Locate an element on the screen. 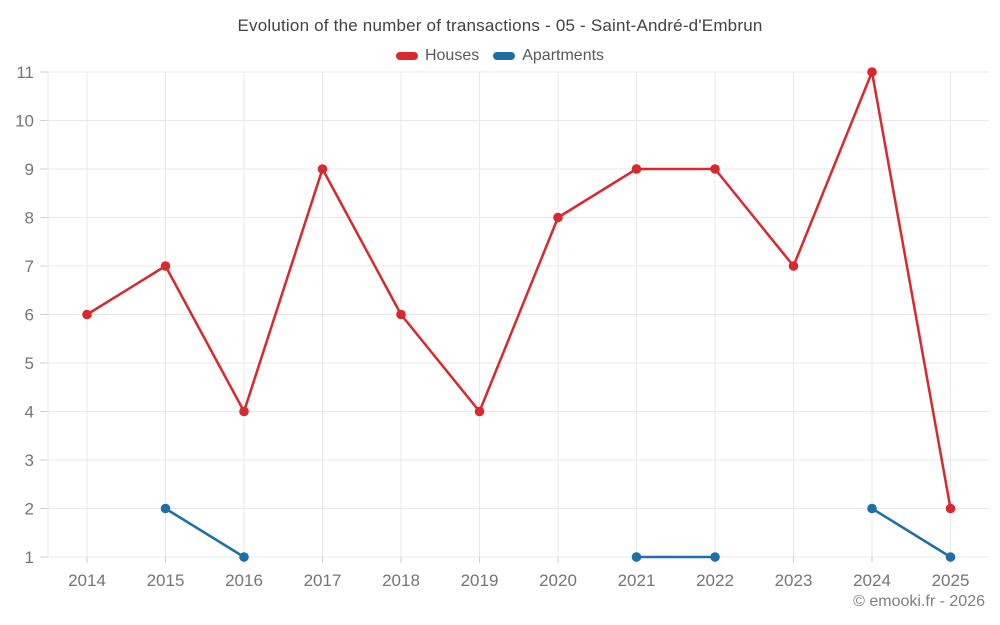 This screenshot has width=1000, height=625. y-tick-label: 2 is located at coordinates (29, 509).